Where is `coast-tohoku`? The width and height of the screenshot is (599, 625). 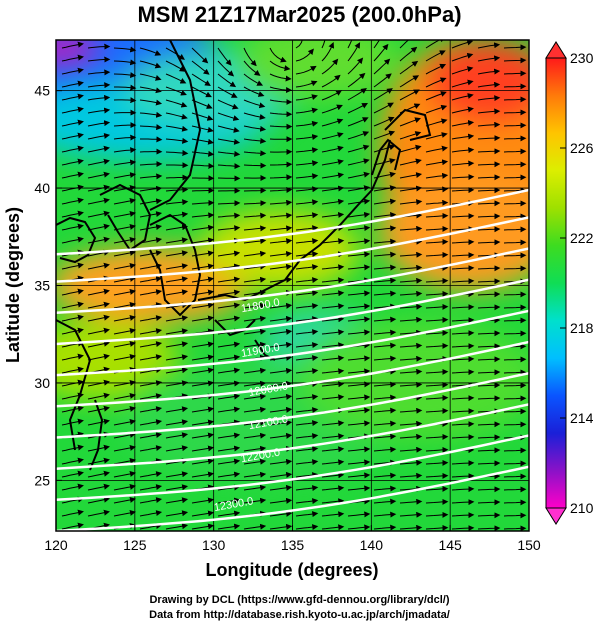 coast-tohoku is located at coordinates (386, 157).